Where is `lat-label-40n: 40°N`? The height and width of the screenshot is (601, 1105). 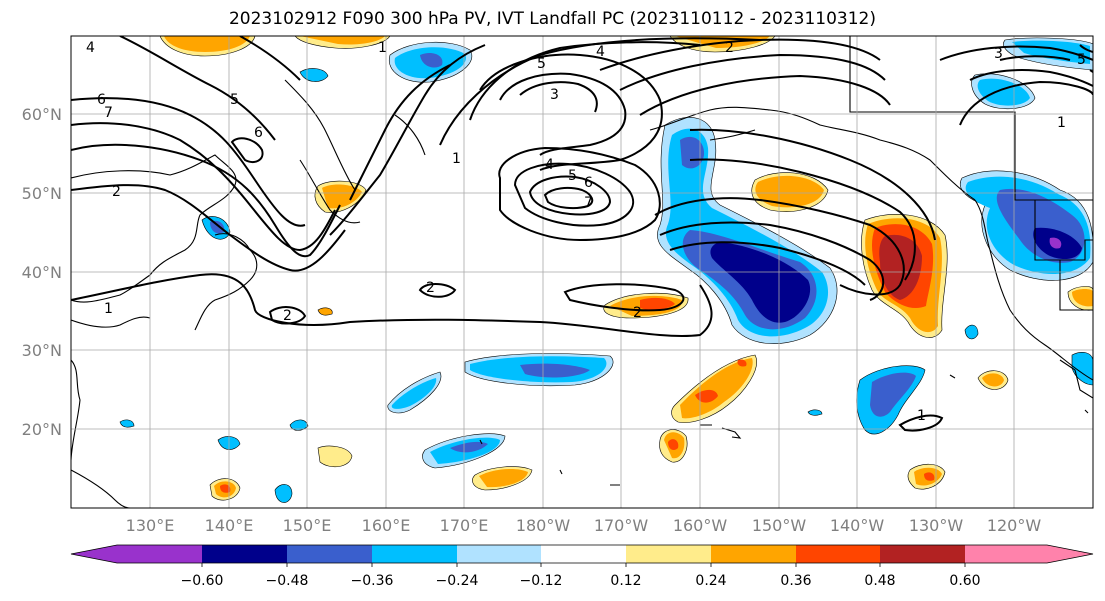 lat-label-40n: 40°N is located at coordinates (42, 272).